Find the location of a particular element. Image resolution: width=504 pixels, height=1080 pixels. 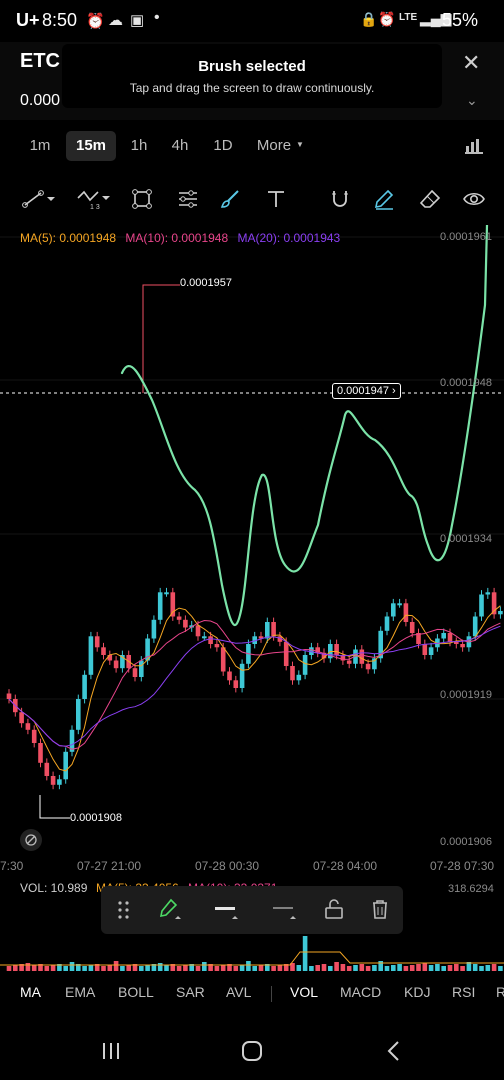

high-leader-line is located at coordinates (161, 338).